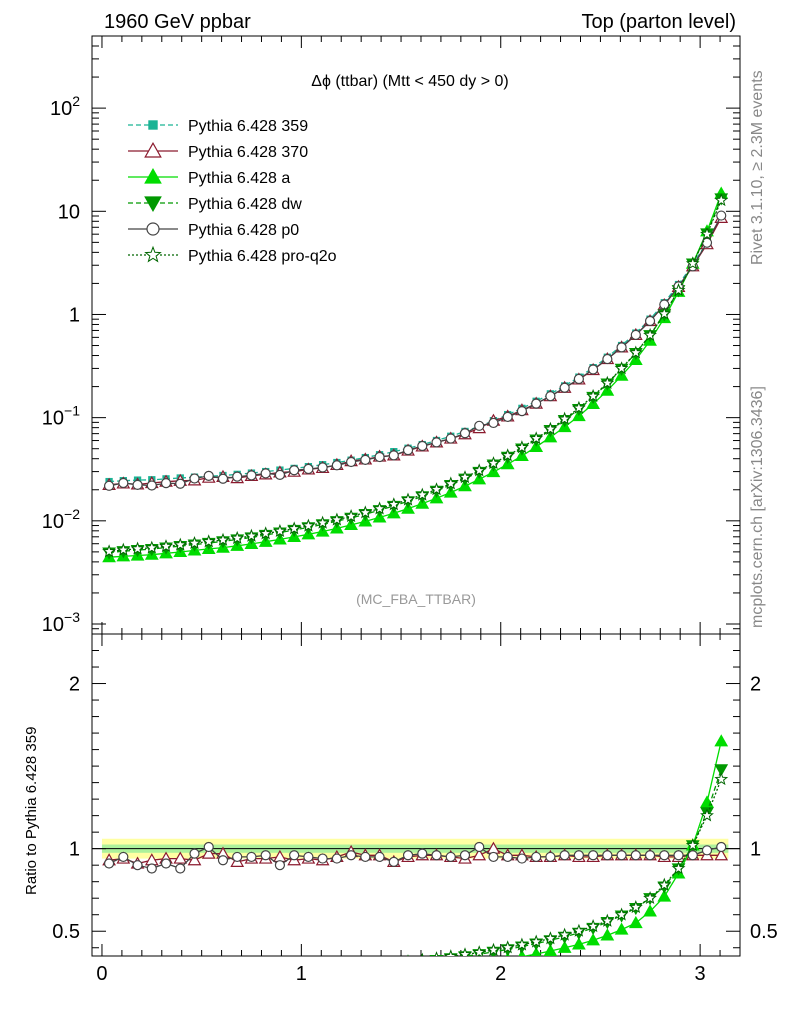 The height and width of the screenshot is (1024, 786). Describe the element at coordinates (415, 857) in the screenshot. I see `ratio-series-p0` at that location.